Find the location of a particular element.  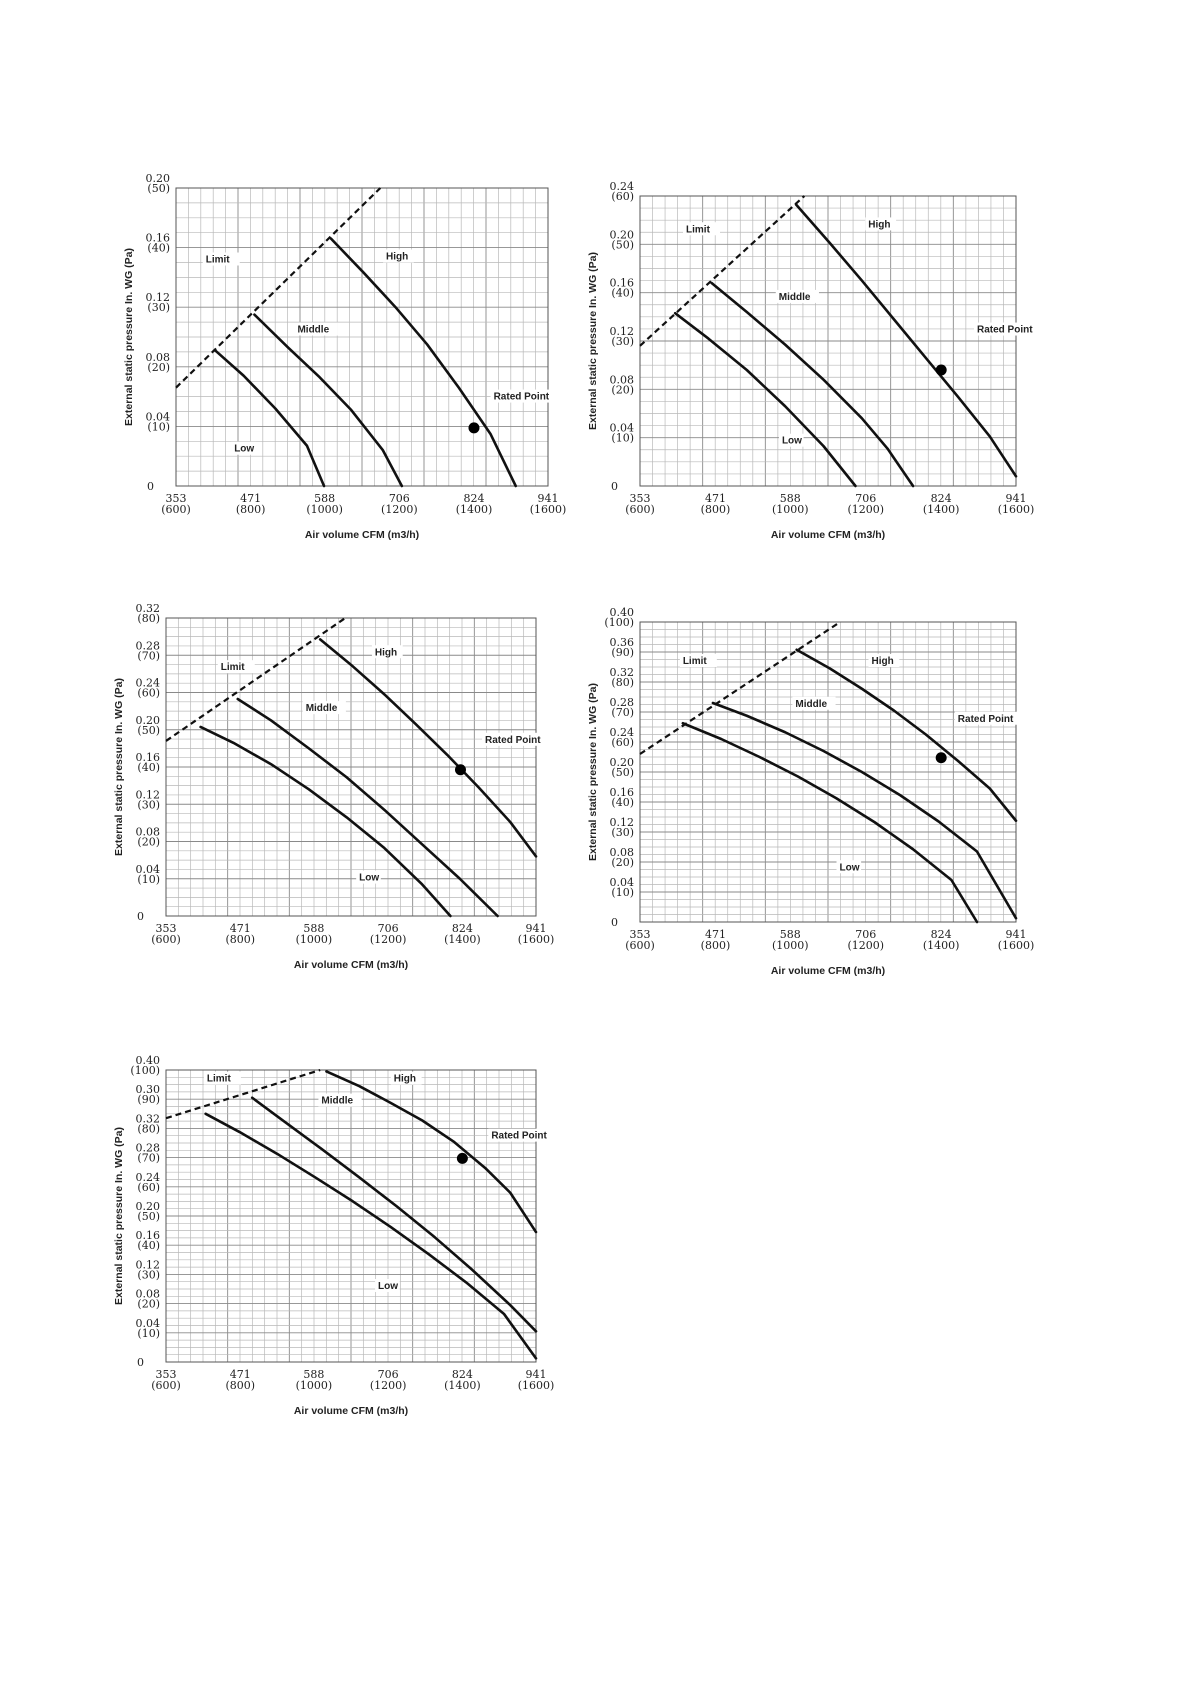

x-tick-label: 353 is located at coordinates (176, 498).